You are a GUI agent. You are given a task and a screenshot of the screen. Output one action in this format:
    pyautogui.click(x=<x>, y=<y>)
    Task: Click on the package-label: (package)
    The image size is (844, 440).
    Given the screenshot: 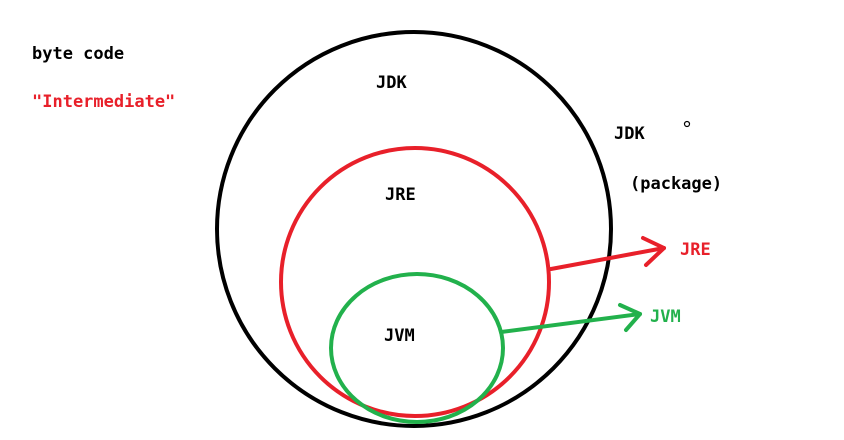 What is the action you would take?
    pyautogui.click(x=676, y=184)
    